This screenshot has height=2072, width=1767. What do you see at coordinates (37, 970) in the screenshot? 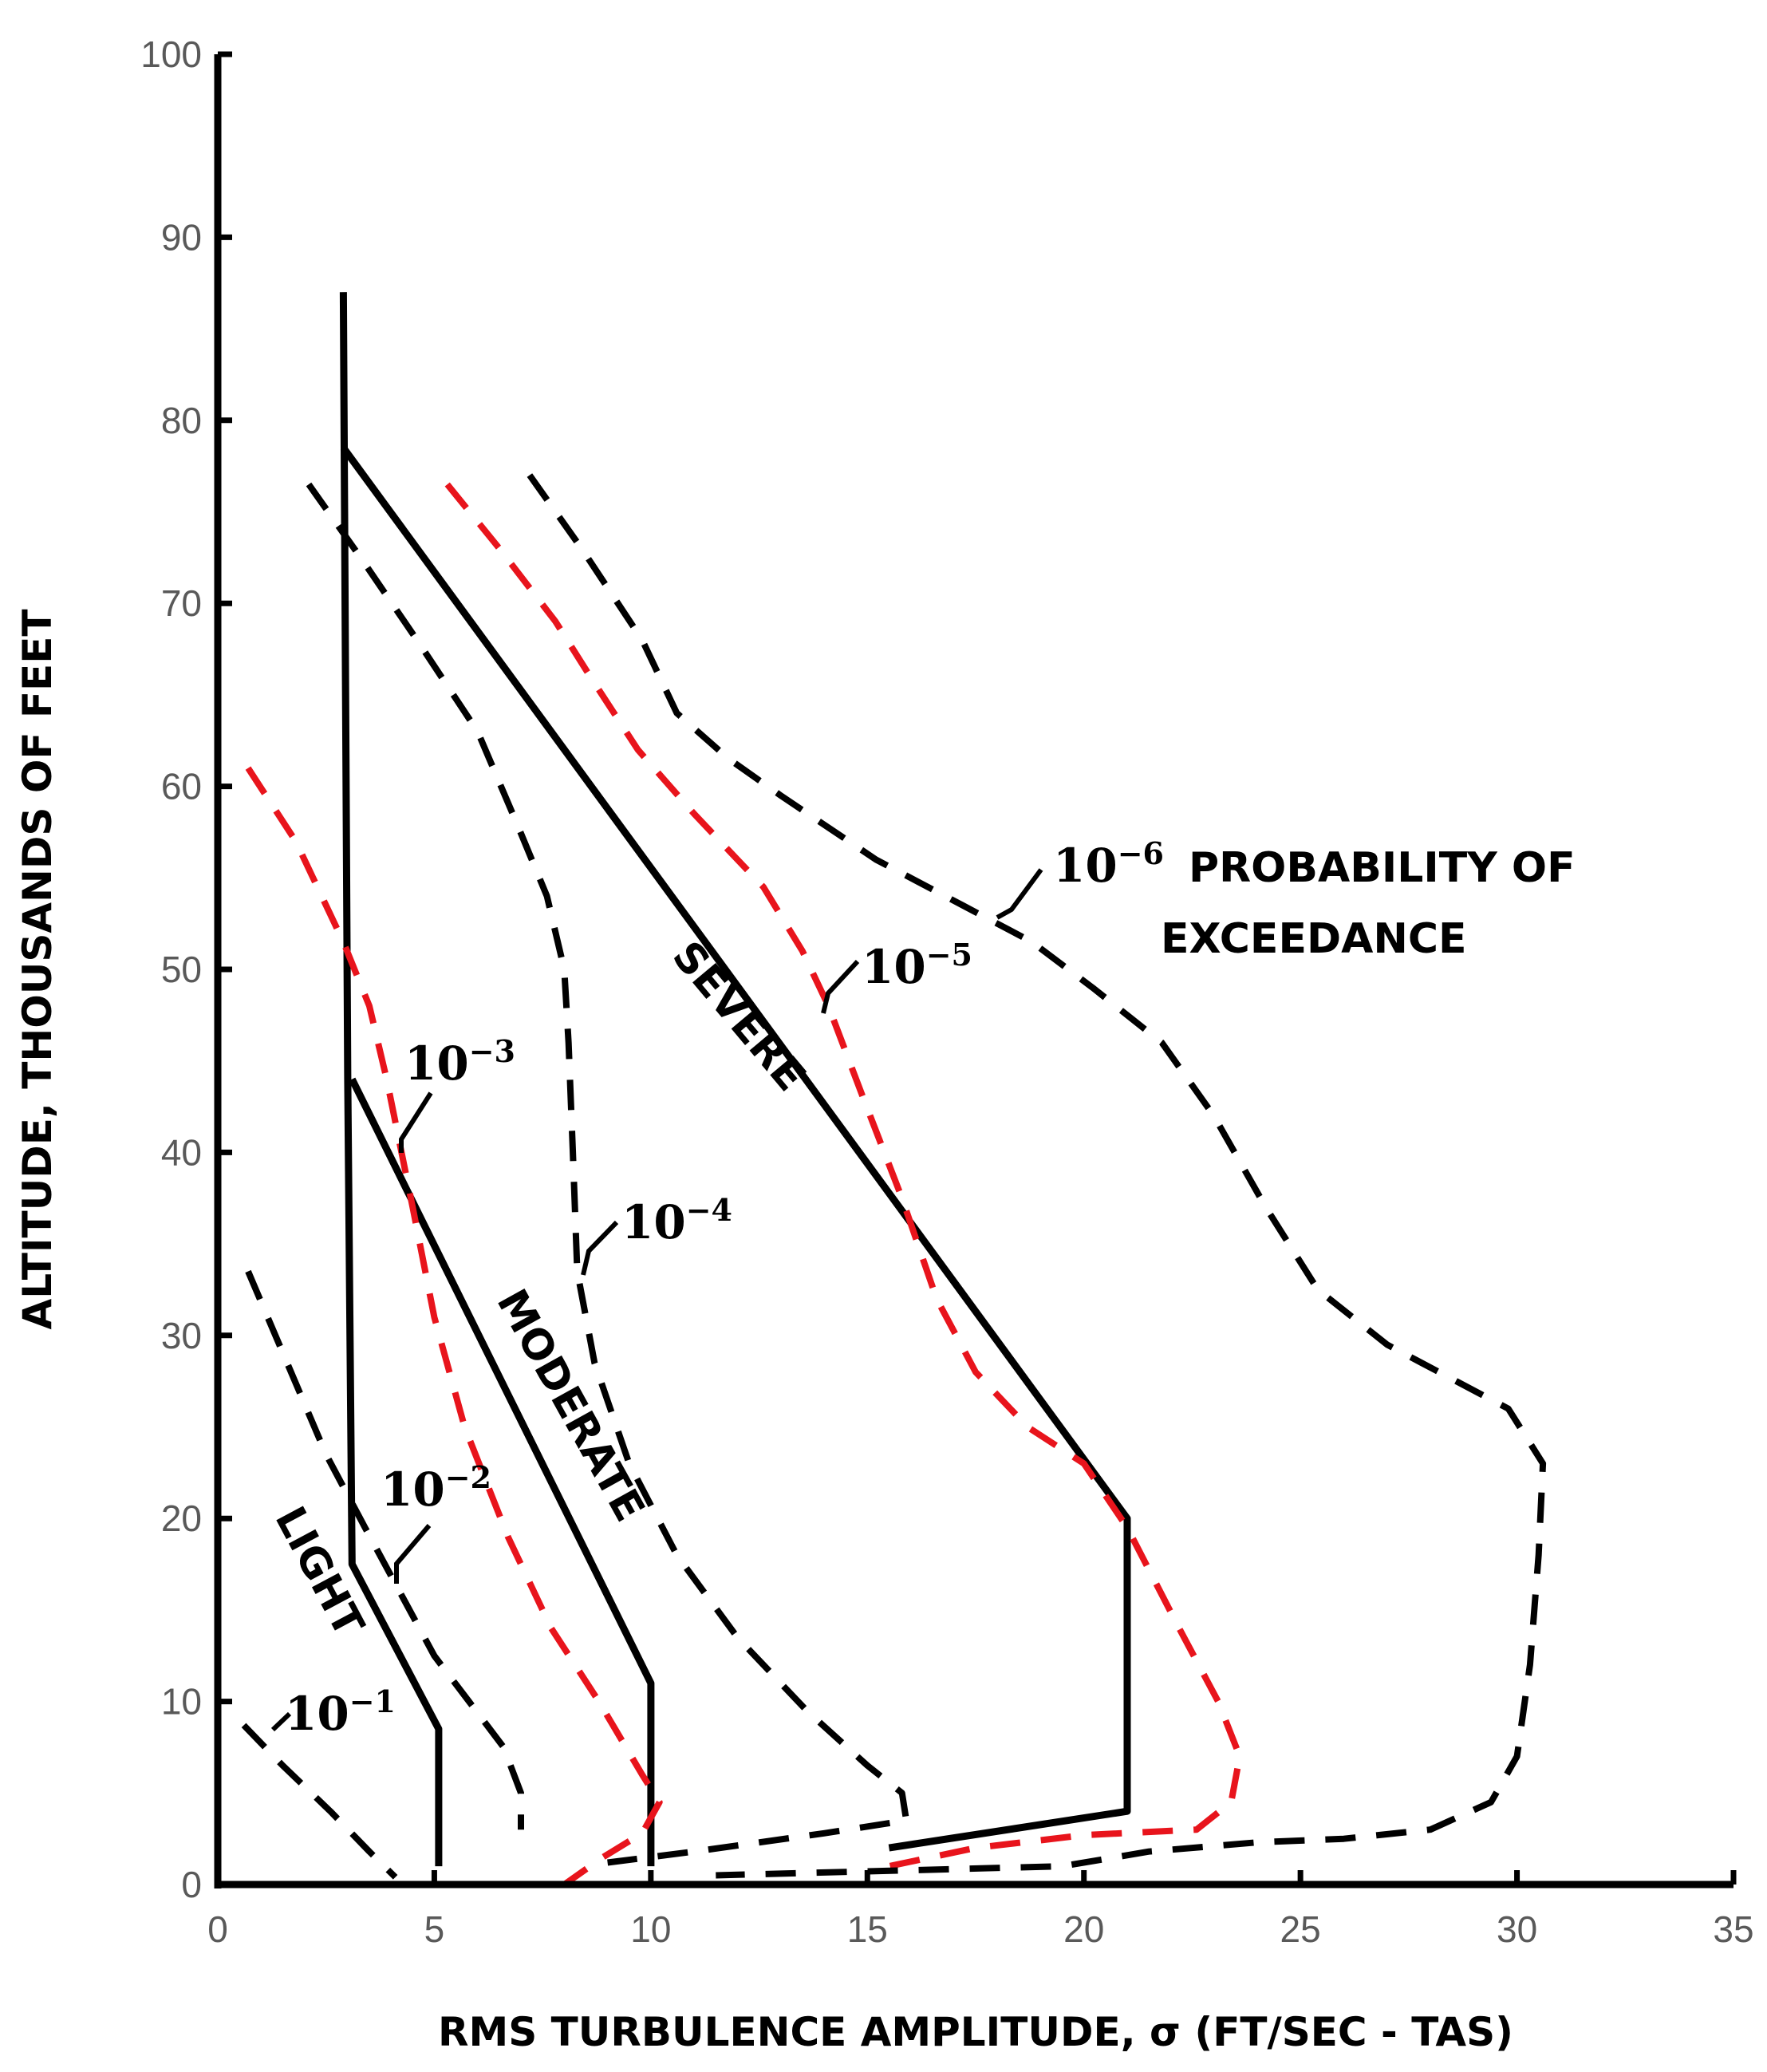
I see `y-axis-title: ALTITUDE, THOUSANDS OF FEET` at bounding box center [37, 970].